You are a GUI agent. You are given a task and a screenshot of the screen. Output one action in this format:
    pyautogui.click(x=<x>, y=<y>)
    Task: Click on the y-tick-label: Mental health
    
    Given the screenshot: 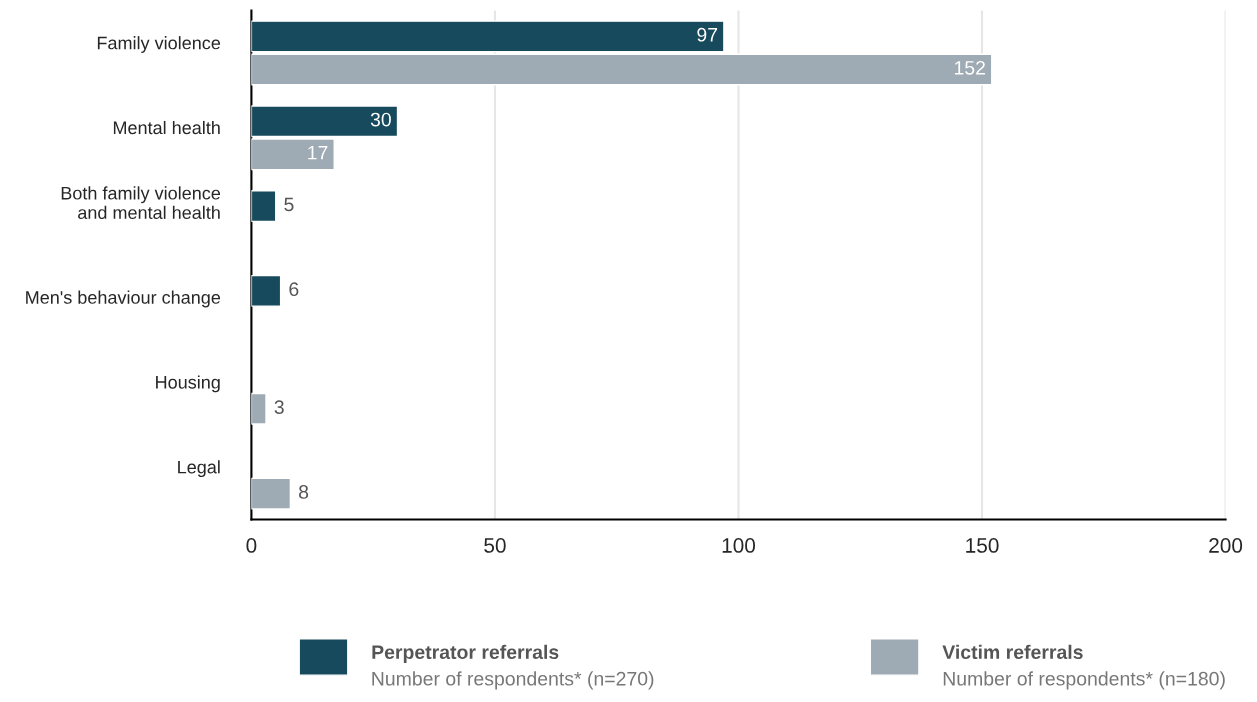 What is the action you would take?
    pyautogui.click(x=166, y=127)
    